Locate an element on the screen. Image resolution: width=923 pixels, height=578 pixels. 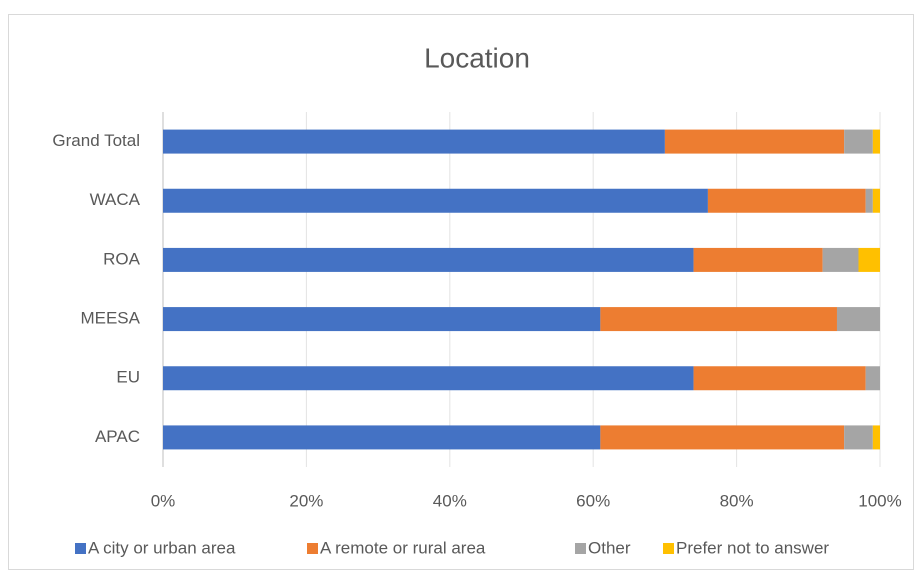
x-tick-label: 100% is located at coordinates (879, 500).